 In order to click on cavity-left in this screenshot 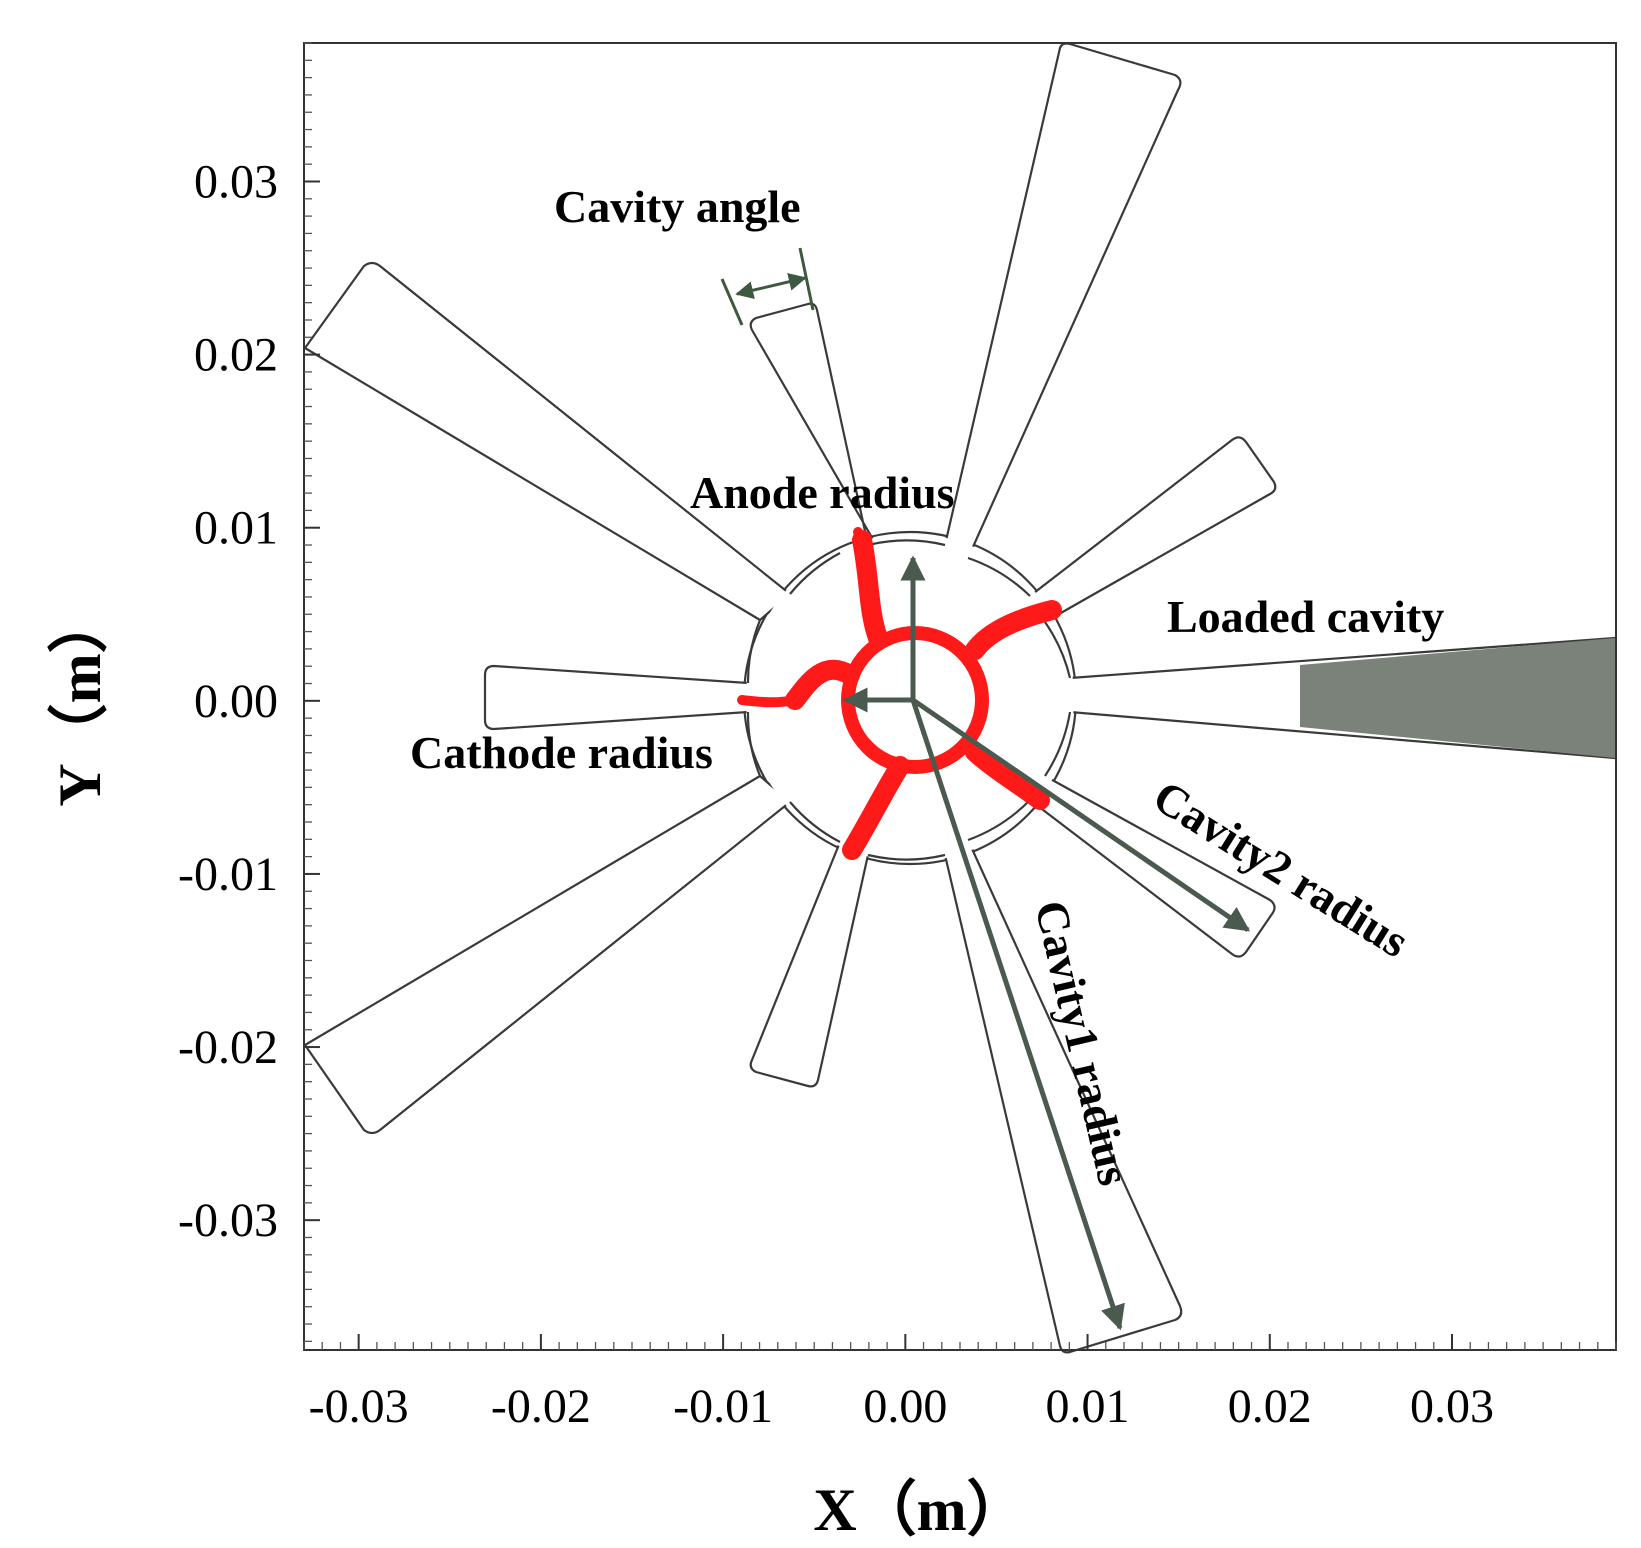, I will do `click(616, 697)`.